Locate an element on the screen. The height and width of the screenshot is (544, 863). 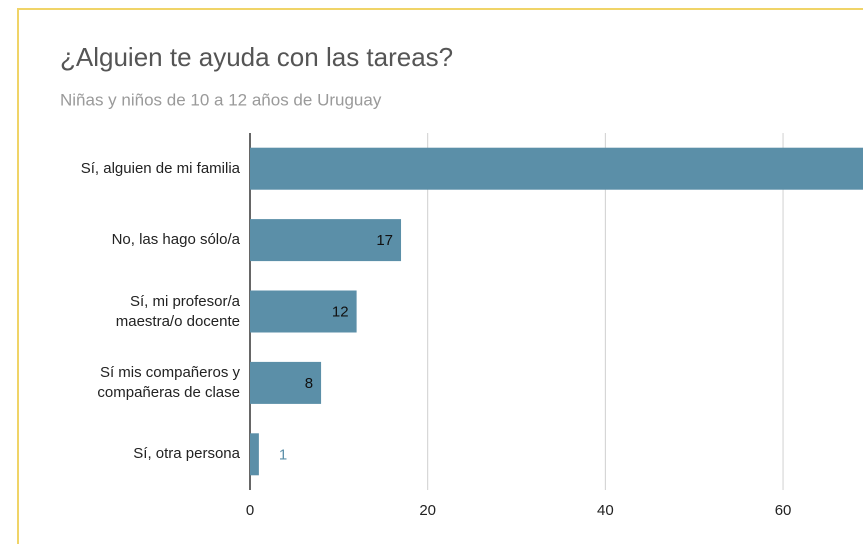
data-label: 12 is located at coordinates (340, 311).